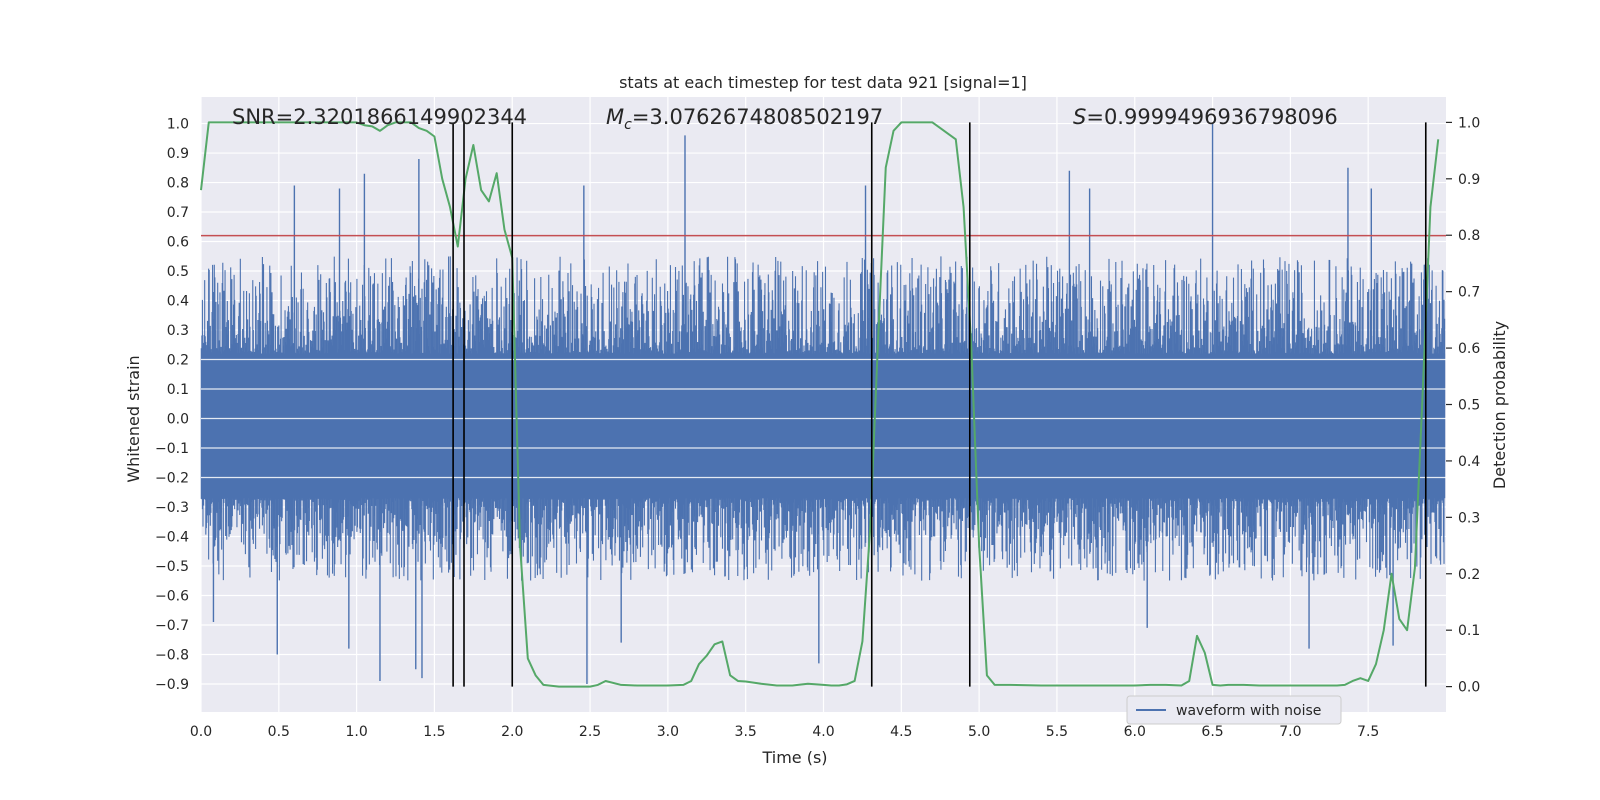  I want to click on score-symbol: S, so click(1079, 117).